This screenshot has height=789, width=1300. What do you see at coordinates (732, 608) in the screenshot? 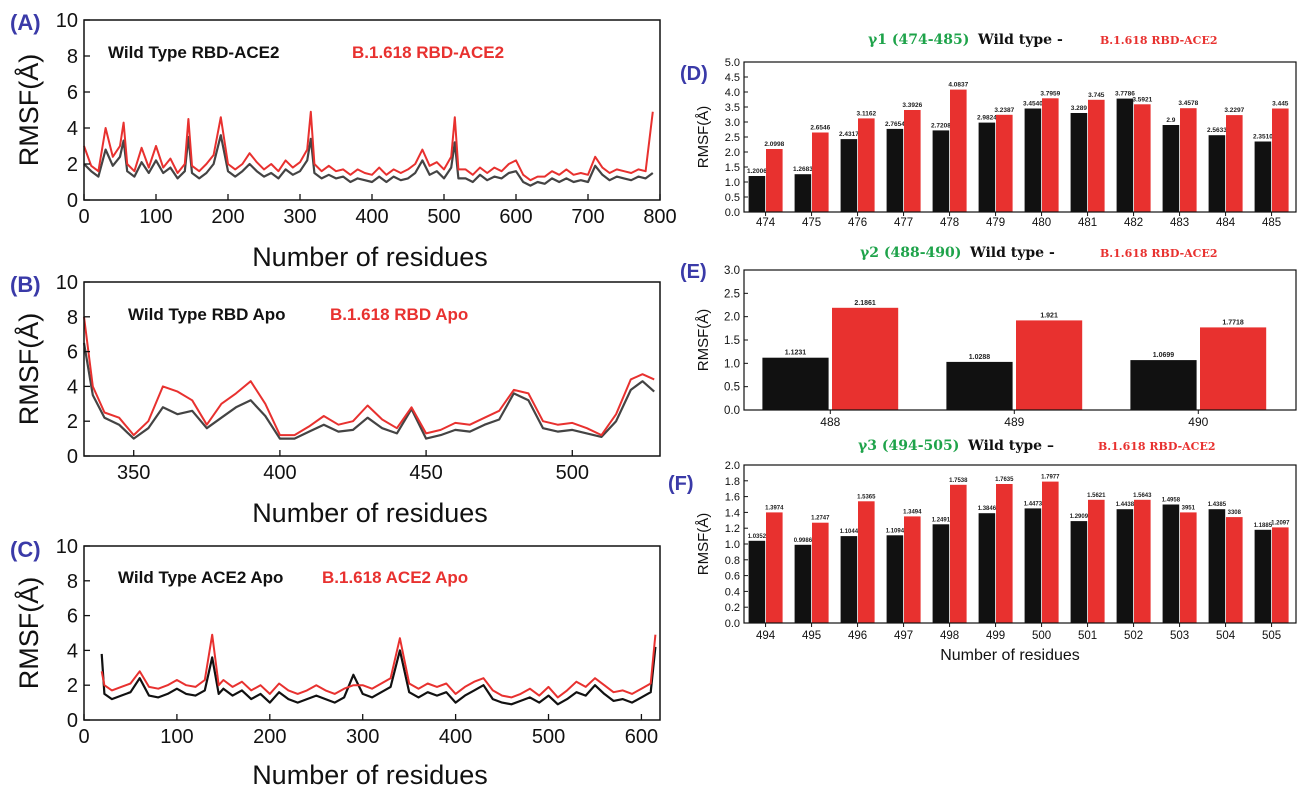
I see `y-tick-label: 0.2` at bounding box center [732, 608].